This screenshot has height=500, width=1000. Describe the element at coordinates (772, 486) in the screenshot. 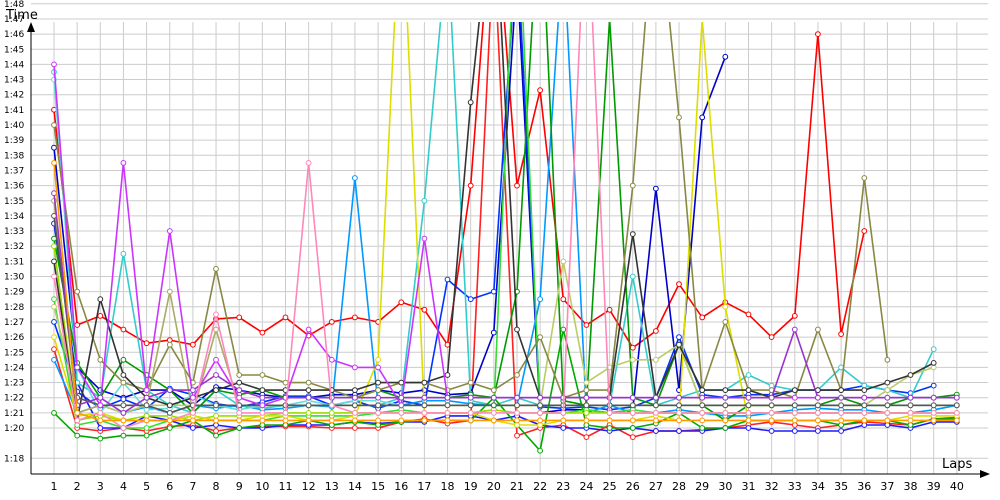

I see `x-tick-label: 32` at that location.